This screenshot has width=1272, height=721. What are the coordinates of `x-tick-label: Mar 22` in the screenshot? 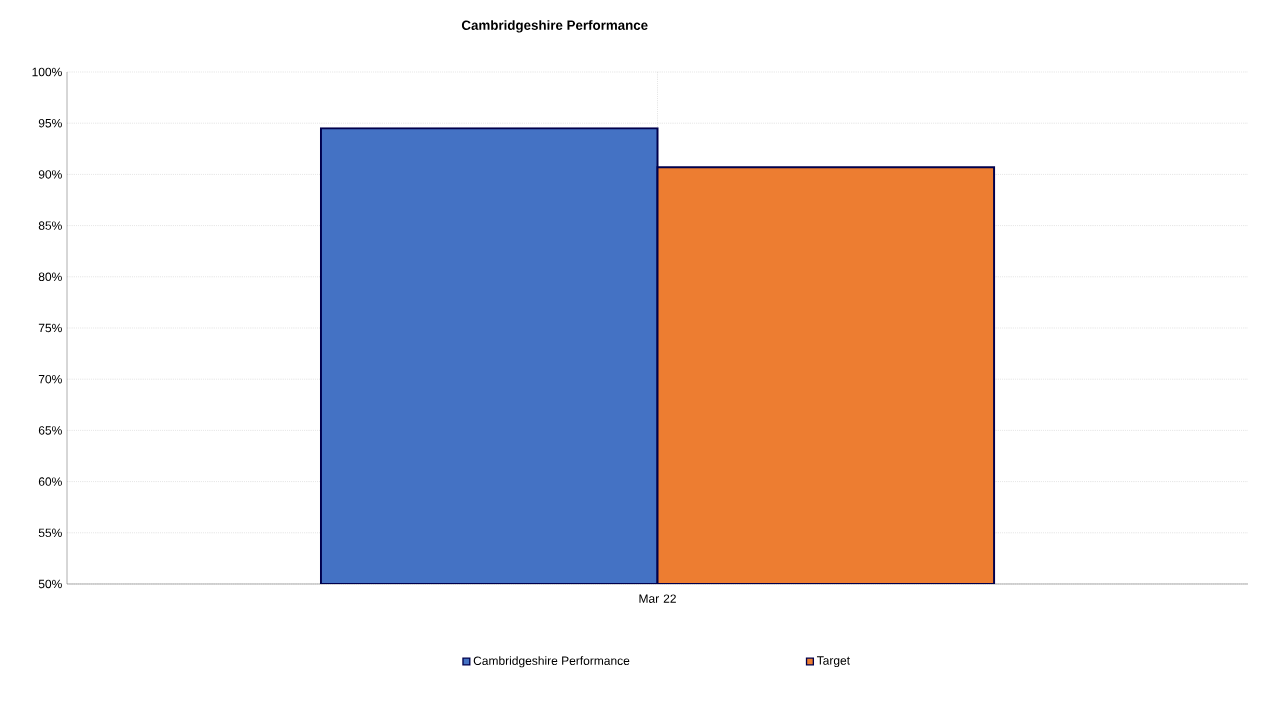 It's located at (657, 598).